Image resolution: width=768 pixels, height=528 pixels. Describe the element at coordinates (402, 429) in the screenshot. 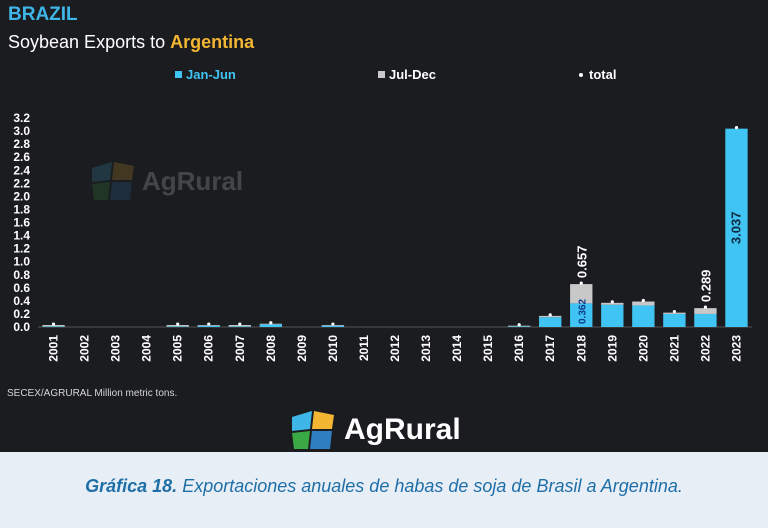

I see `logo-text: AgRural` at that location.